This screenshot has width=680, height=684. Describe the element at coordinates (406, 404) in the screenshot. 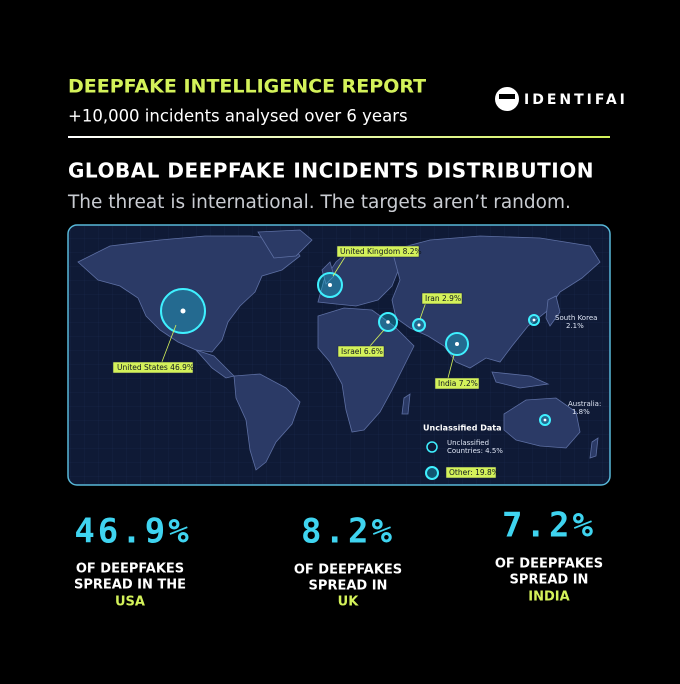

I see `madagascar` at that location.